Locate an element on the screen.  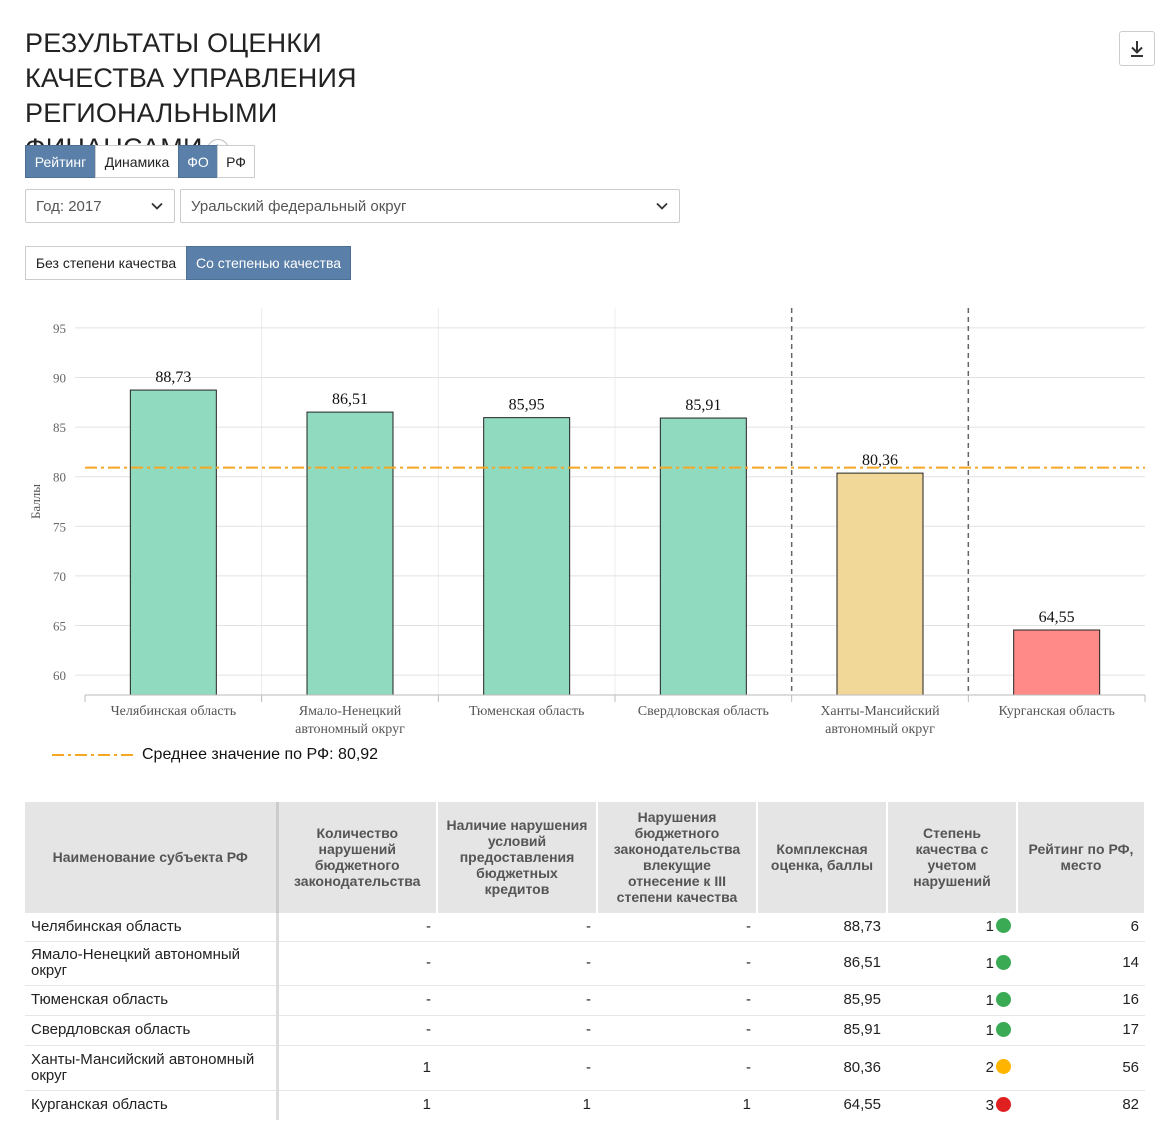
col-header-score: Комплексная оценка, баллы is located at coordinates (822, 857).